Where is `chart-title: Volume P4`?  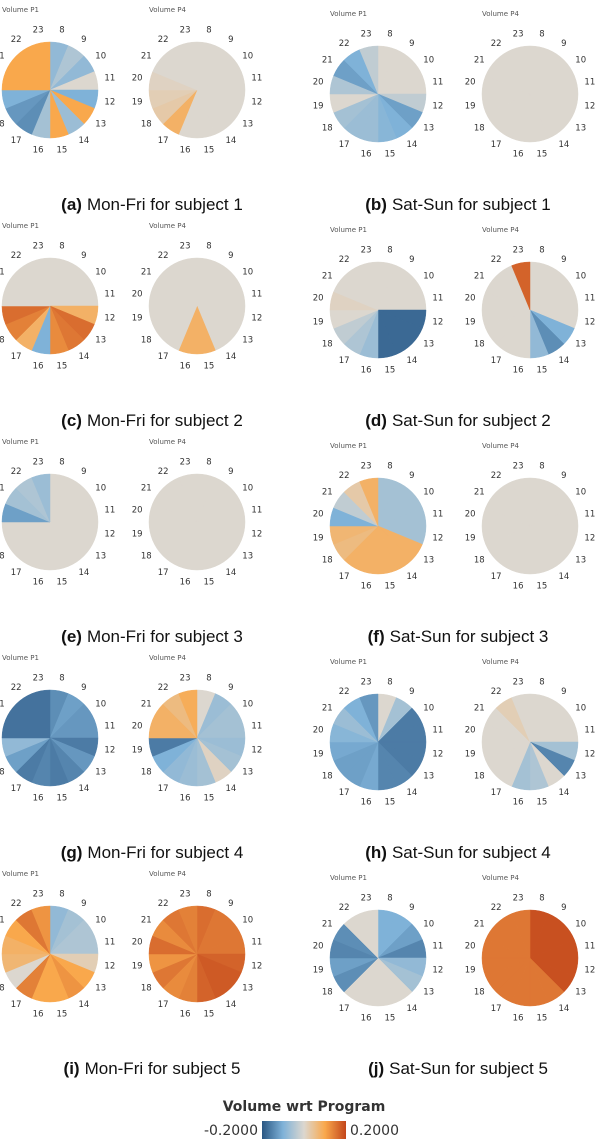
chart-title: Volume P4 is located at coordinates (167, 226).